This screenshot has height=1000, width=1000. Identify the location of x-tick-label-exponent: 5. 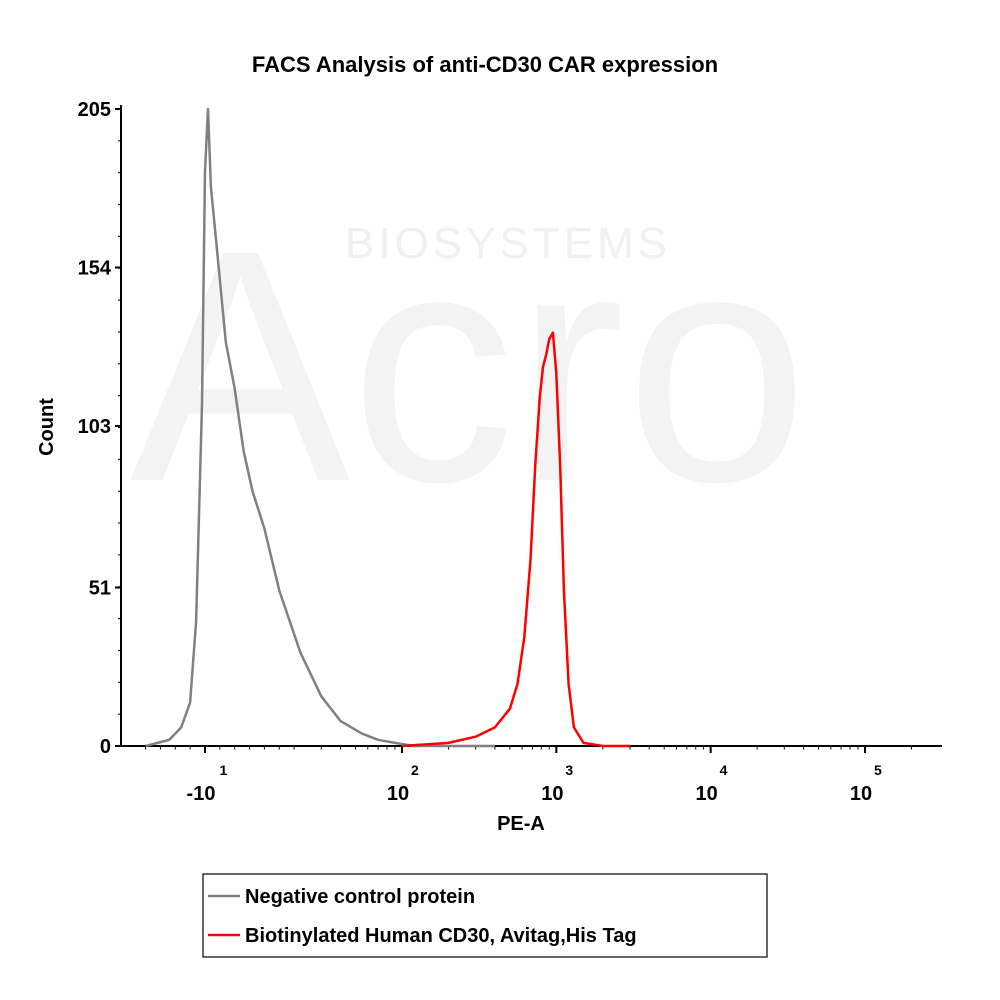
(878, 770).